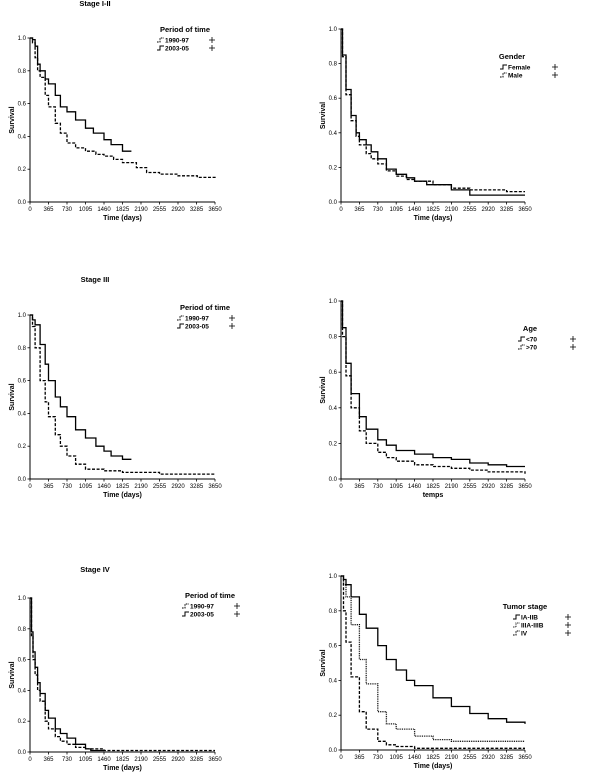 The height and width of the screenshot is (781, 600). What do you see at coordinates (531, 340) in the screenshot?
I see `legend-label: <70` at bounding box center [531, 340].